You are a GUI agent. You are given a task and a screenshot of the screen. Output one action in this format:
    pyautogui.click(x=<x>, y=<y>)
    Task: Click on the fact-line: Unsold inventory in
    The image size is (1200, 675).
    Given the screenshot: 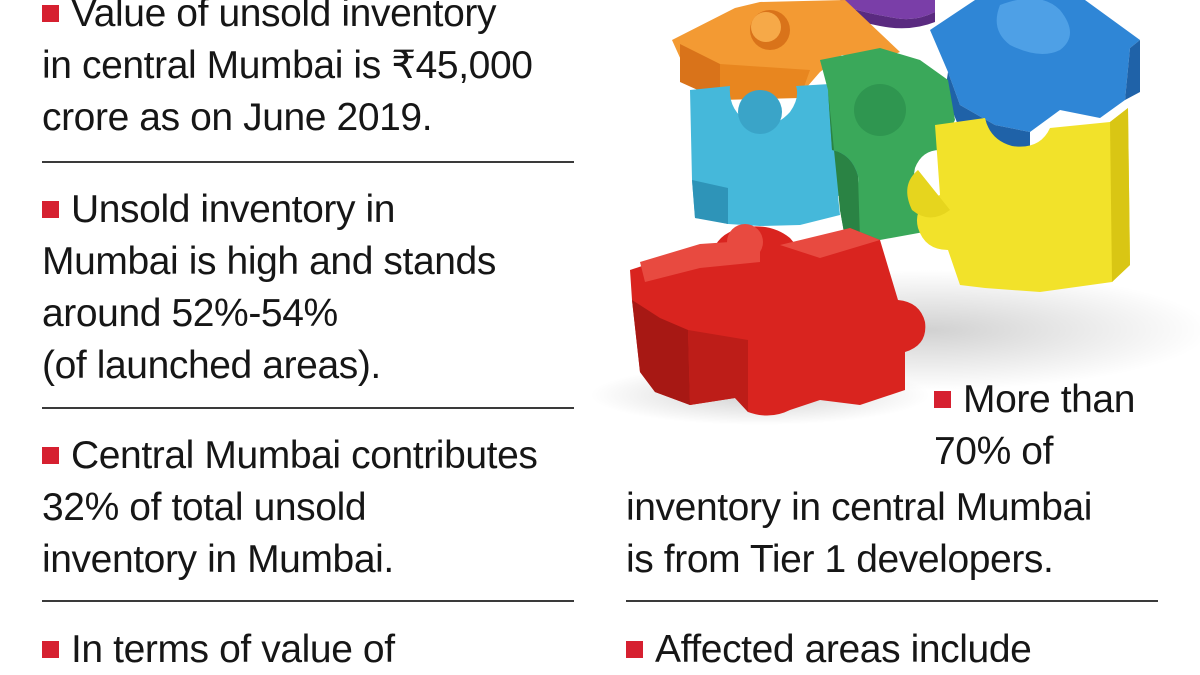 What is the action you would take?
    pyautogui.click(x=233, y=209)
    